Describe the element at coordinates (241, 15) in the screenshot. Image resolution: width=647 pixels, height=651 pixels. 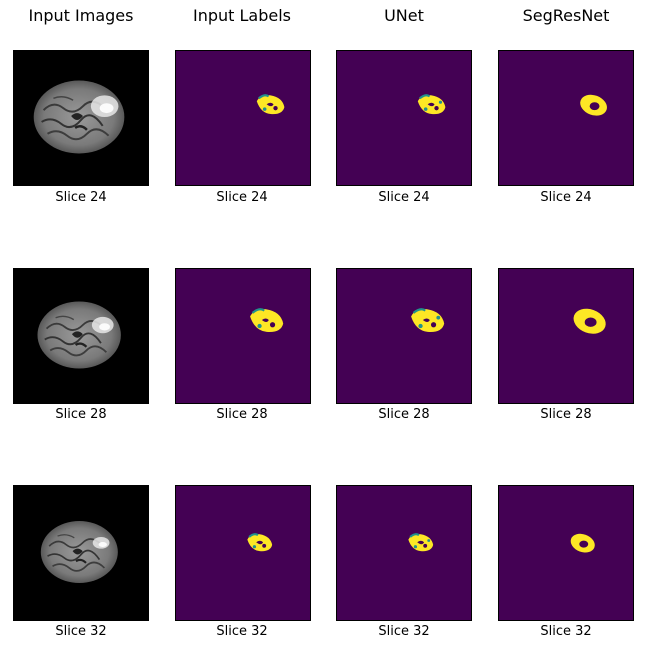
I see `column-title-input-labels: Input Labels` at that location.